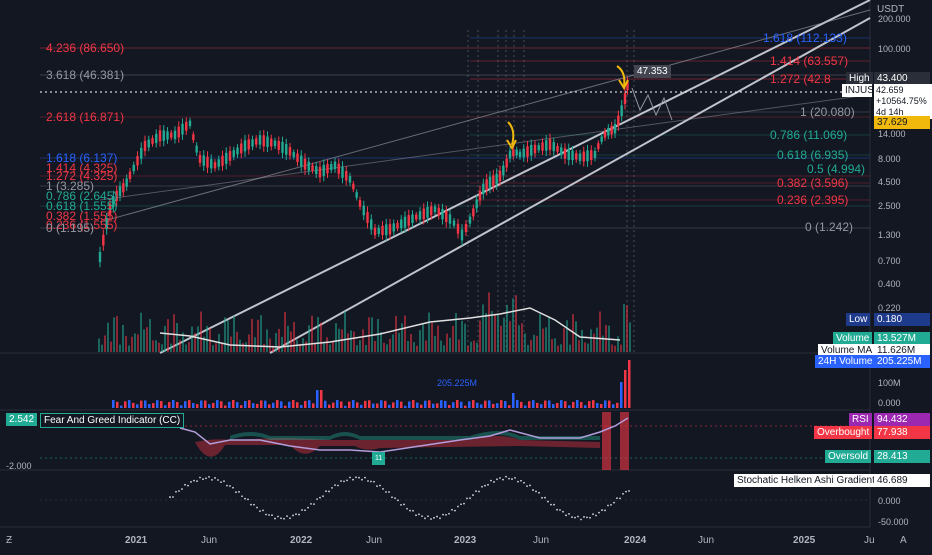 The image size is (932, 555). I want to click on fg-left-min: -2.000, so click(19, 466).